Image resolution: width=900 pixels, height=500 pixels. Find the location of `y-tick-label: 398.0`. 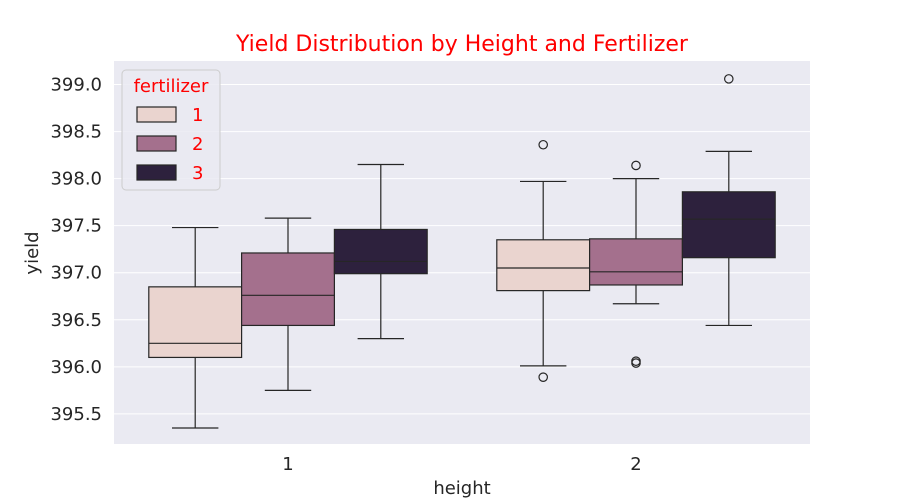

y-tick-label: 398.0 is located at coordinates (76, 179).